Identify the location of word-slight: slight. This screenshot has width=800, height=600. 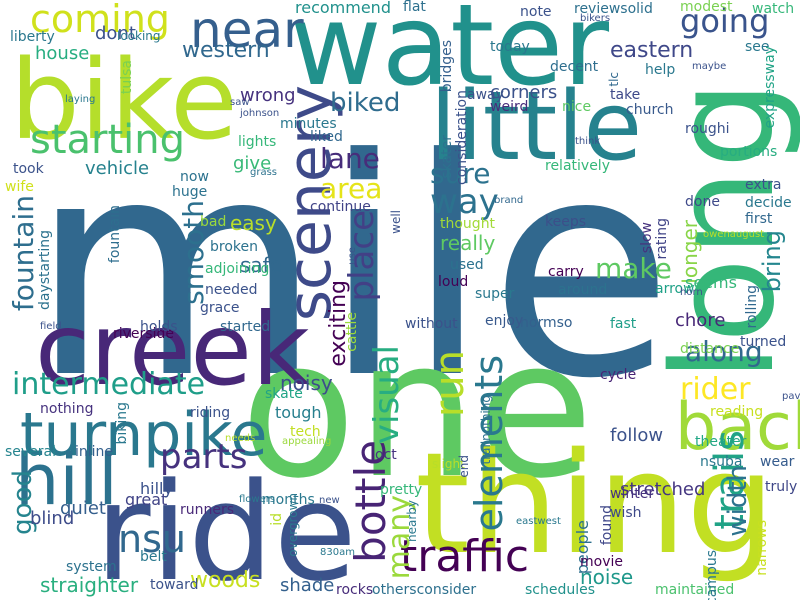
(448, 464).